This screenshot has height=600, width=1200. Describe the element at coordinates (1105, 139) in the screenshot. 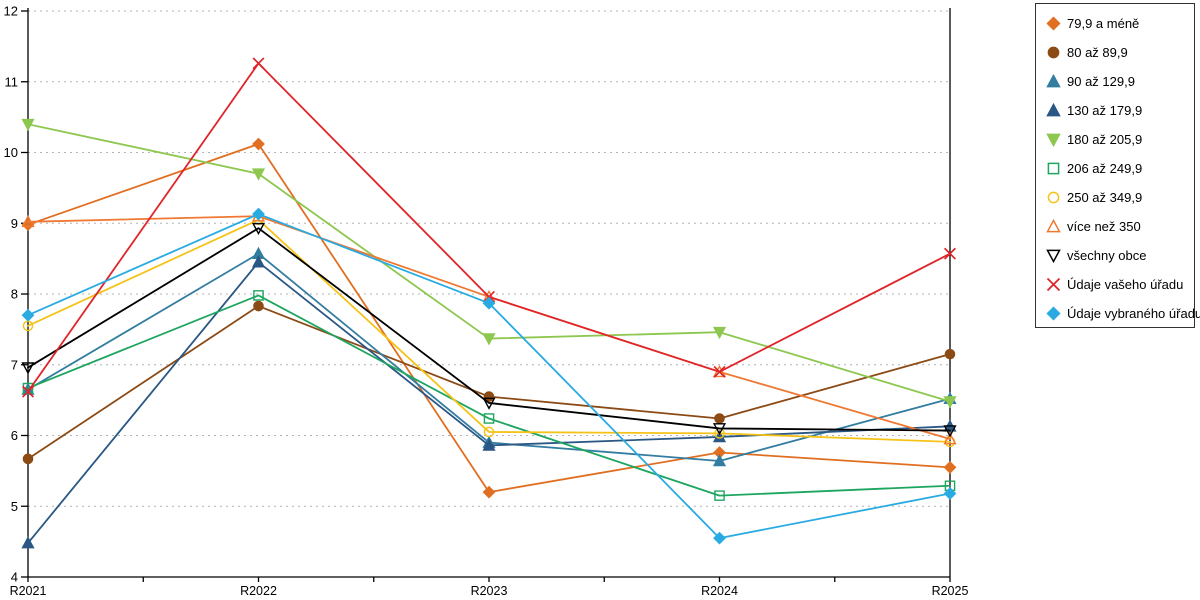

I see `legend-item-label: 180 až 205,9` at that location.